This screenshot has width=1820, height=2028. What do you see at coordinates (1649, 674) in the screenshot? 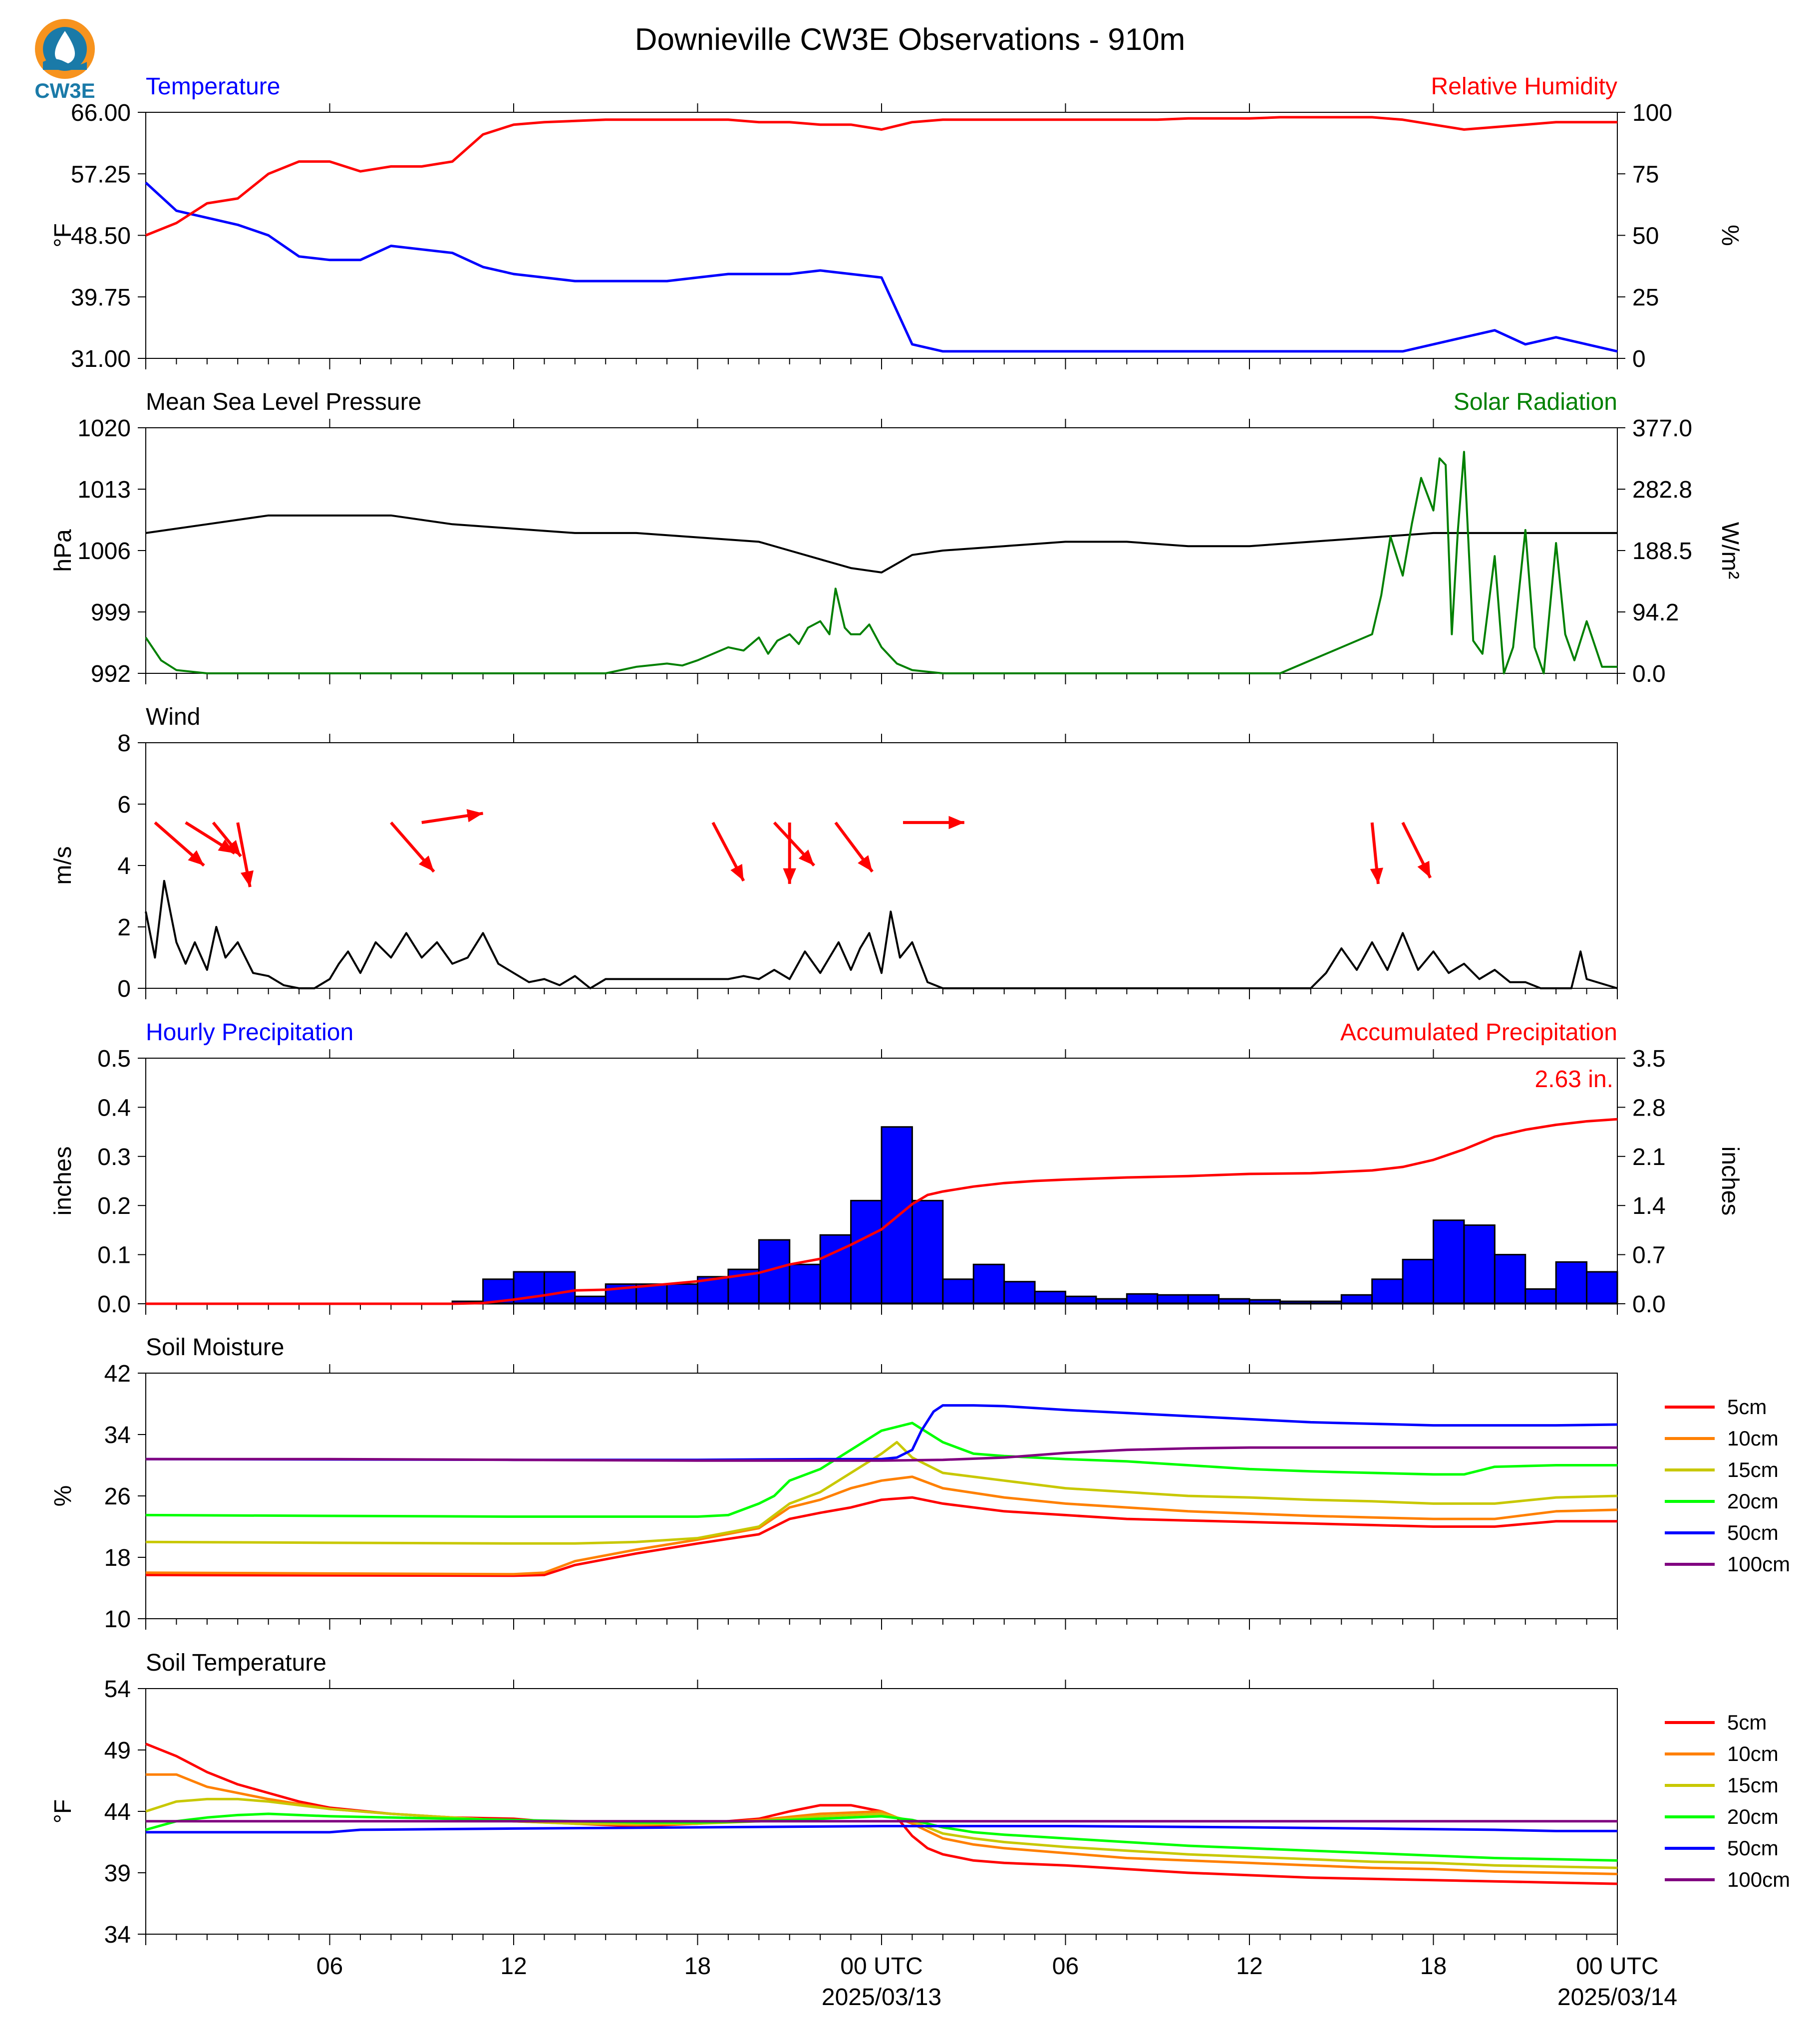
I see `y-tick-label-right: 0.0` at bounding box center [1649, 674].